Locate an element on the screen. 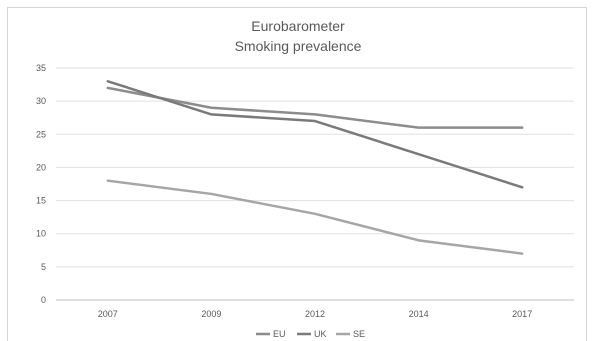  y-tick-label: 0 is located at coordinates (43, 300).